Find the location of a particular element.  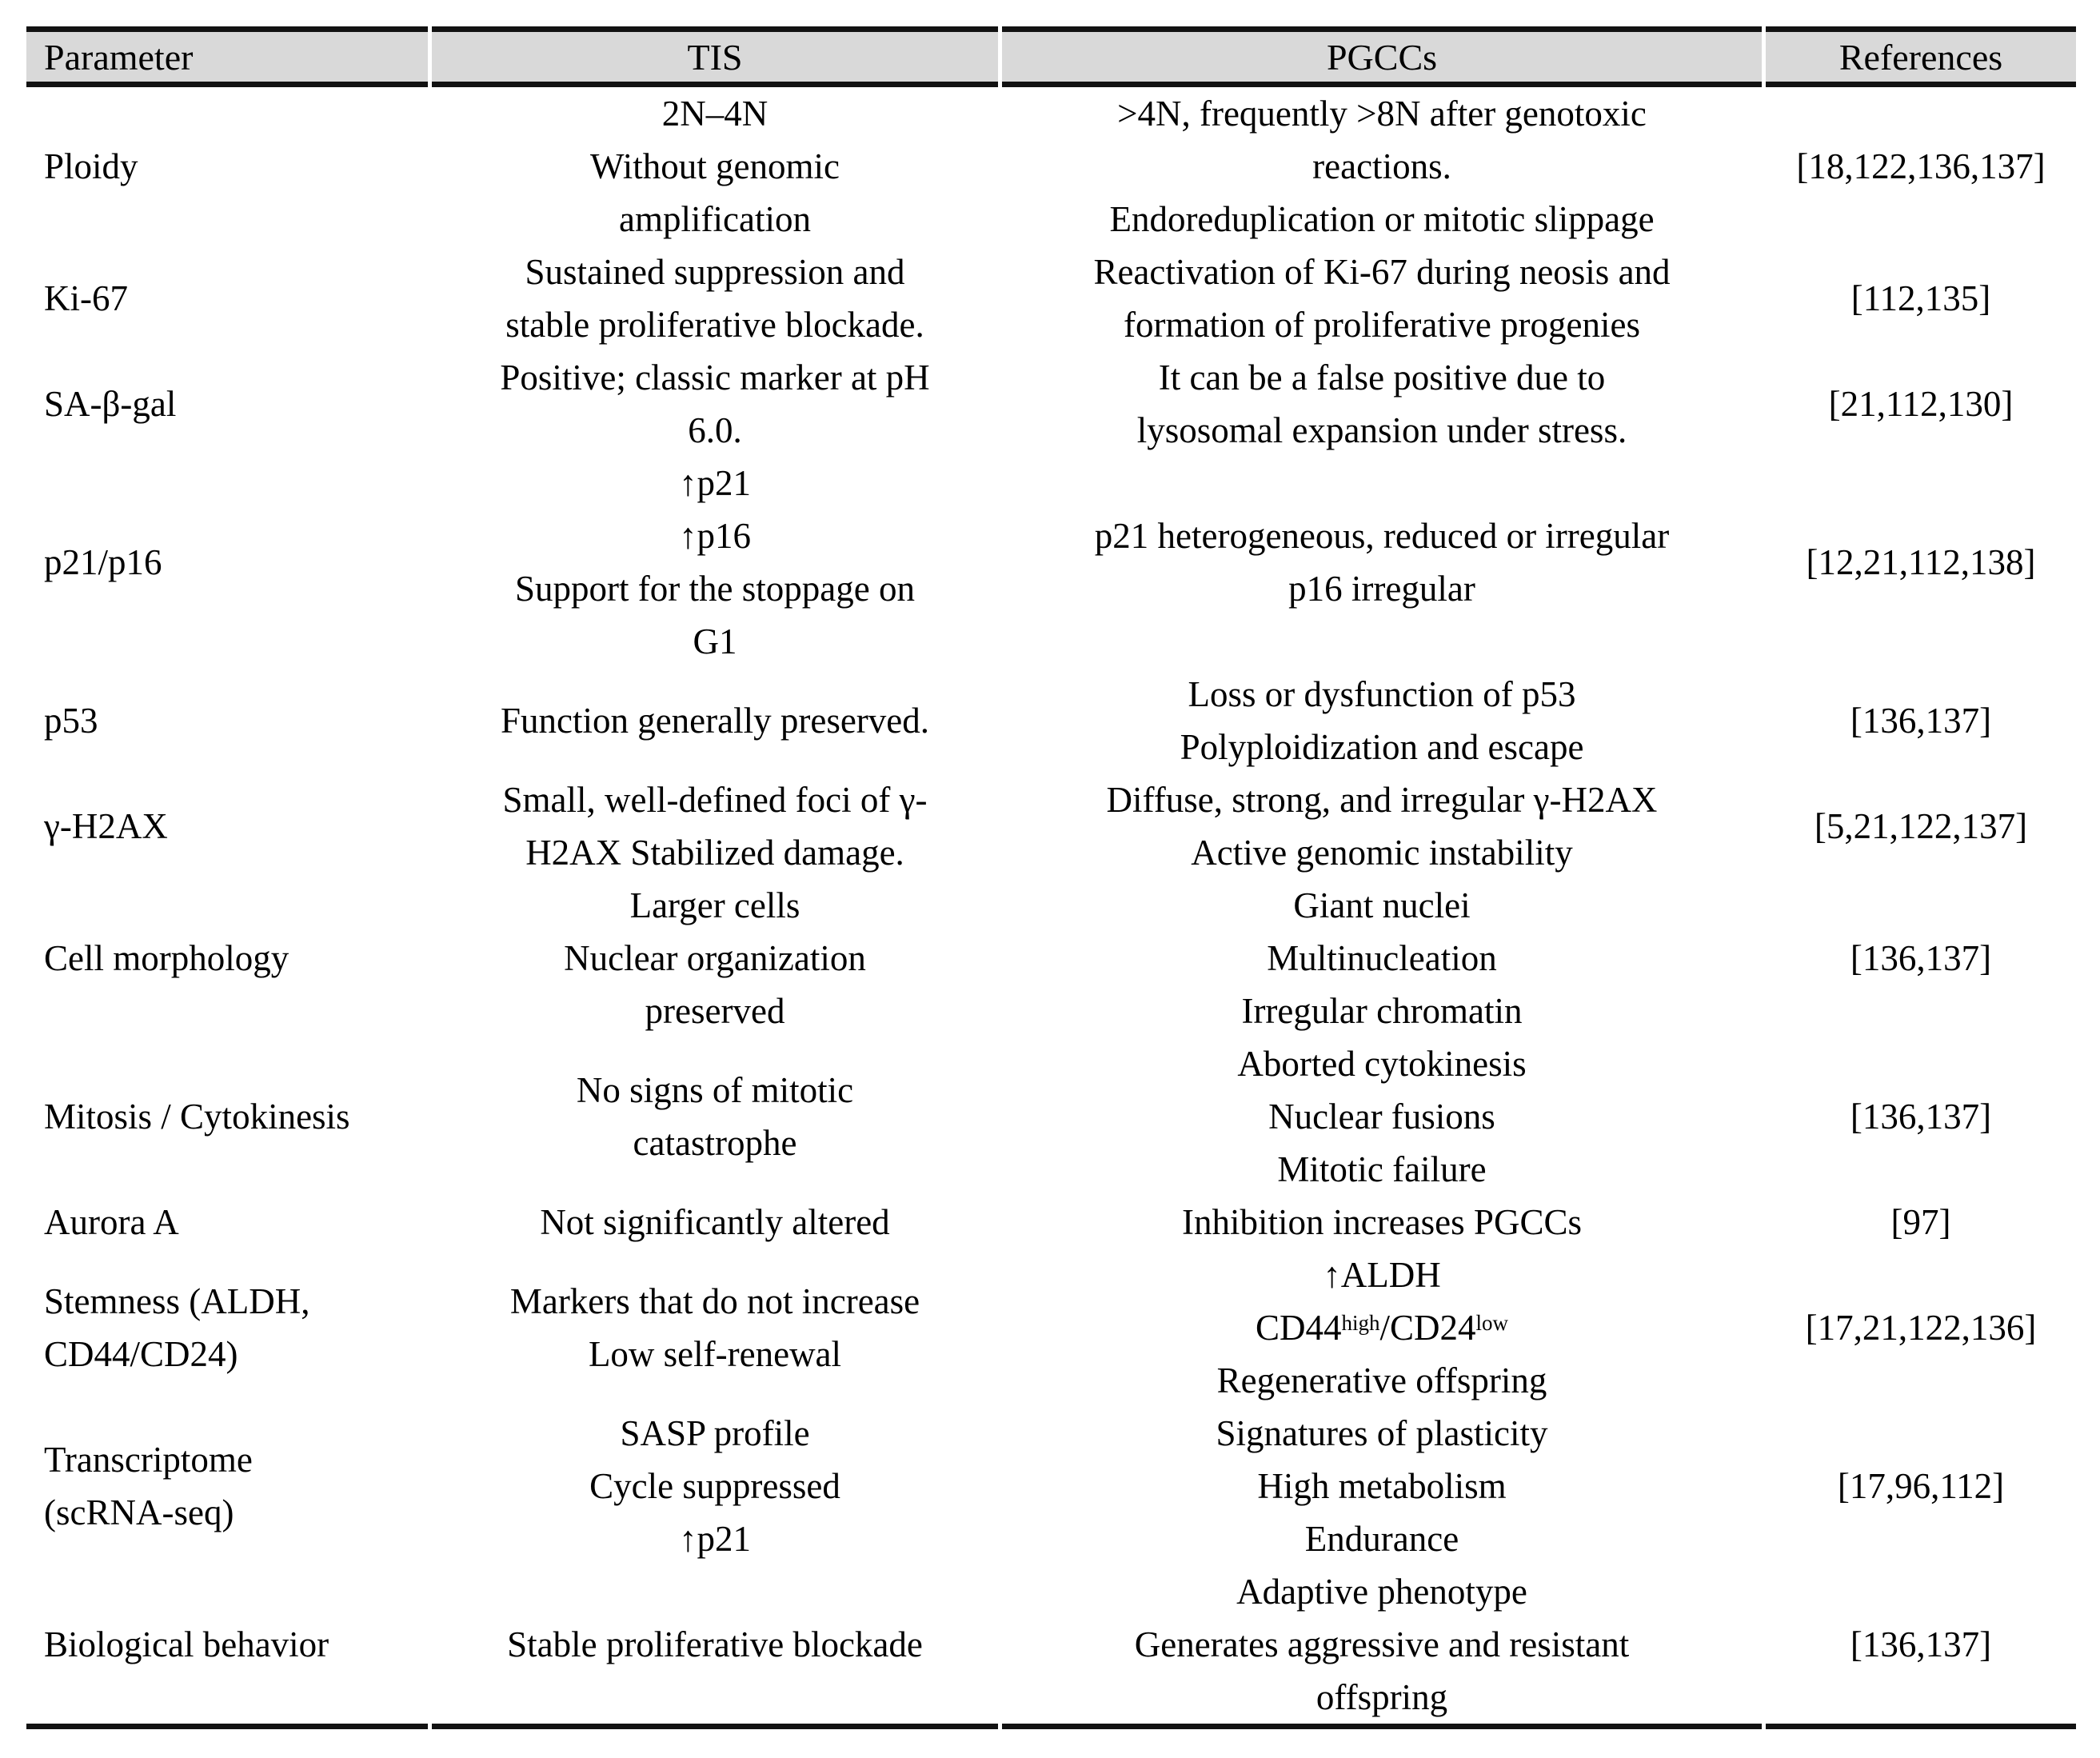

param-cell: Aurora A is located at coordinates (227, 1222).